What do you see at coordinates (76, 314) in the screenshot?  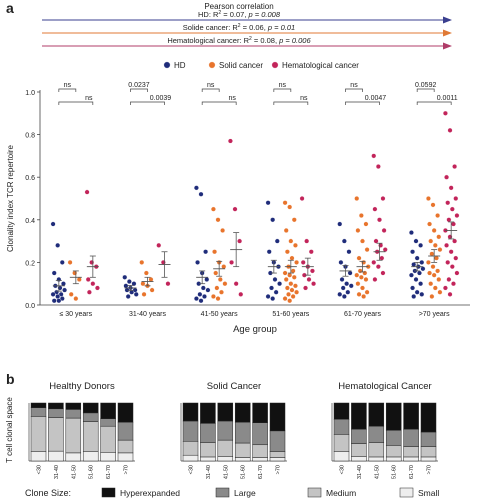 I see `x-tick-label: ≤ 30 years` at bounding box center [76, 314].